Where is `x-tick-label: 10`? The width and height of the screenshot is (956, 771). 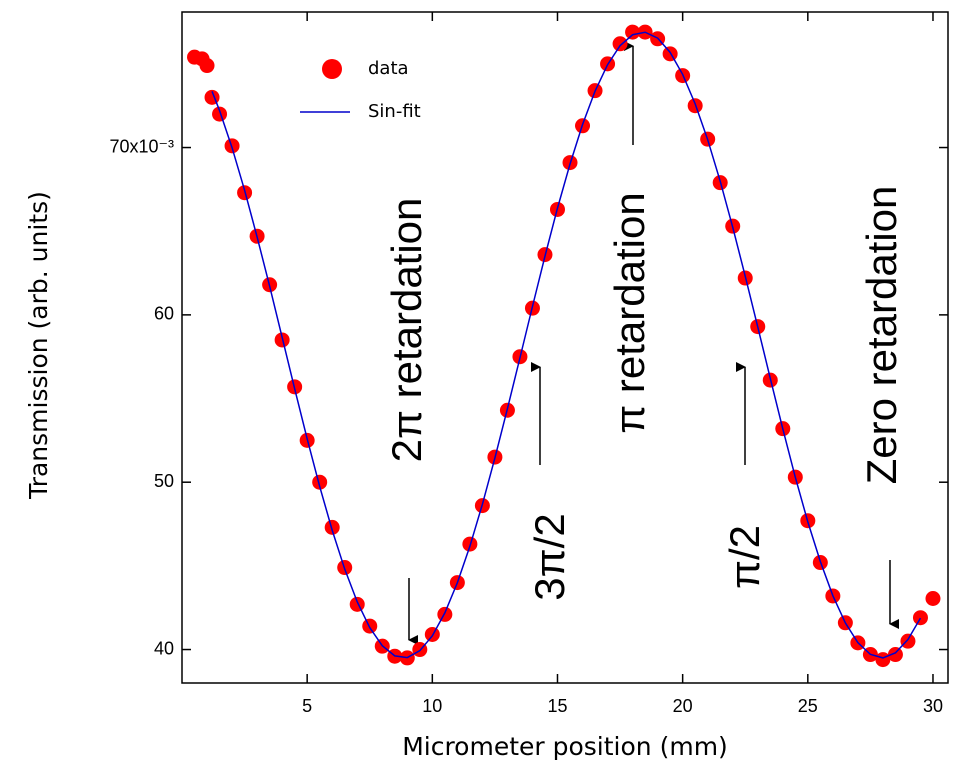
x-tick-label: 10 is located at coordinates (432, 706).